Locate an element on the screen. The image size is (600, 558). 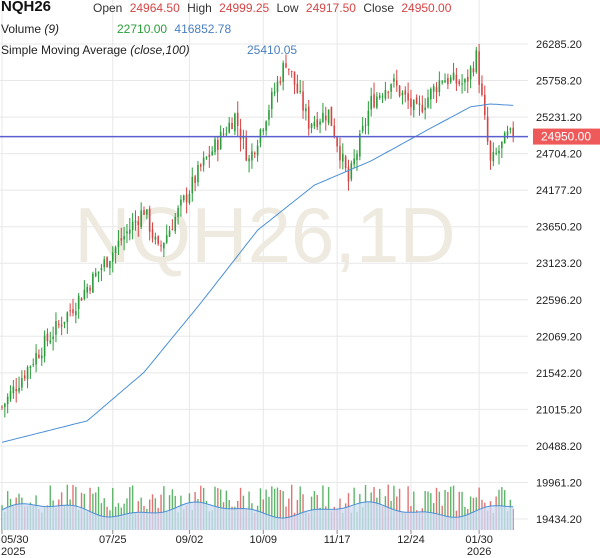
price-tick-label: 25231.20 is located at coordinates (559, 118).